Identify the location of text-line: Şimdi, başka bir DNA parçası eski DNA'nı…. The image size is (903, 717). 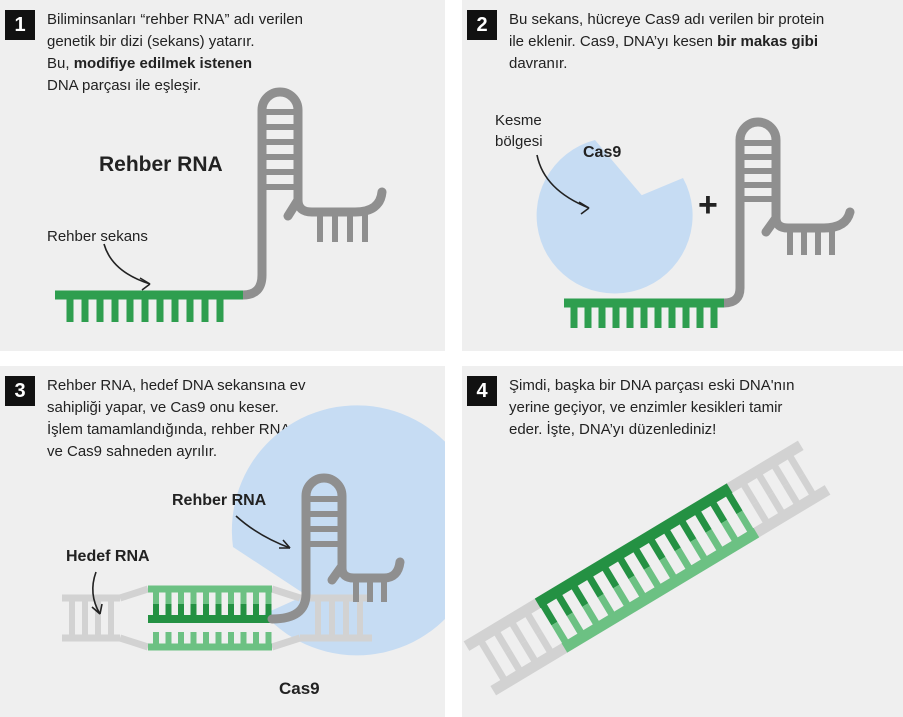
(651, 386).